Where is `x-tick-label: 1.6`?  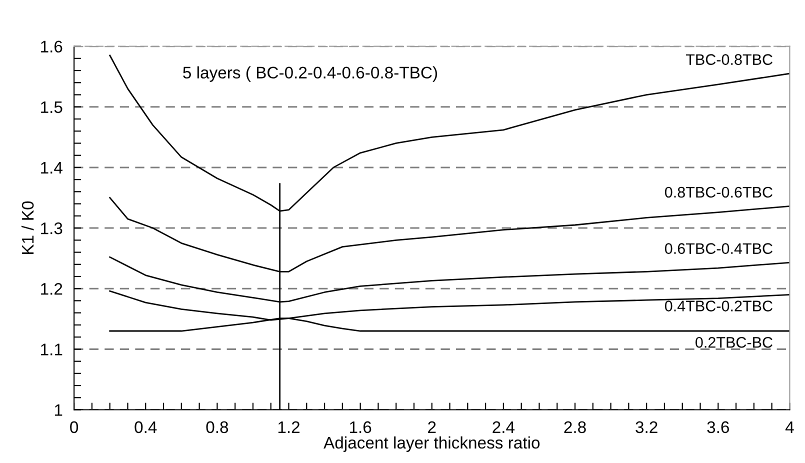
x-tick-label: 1.6 is located at coordinates (361, 427).